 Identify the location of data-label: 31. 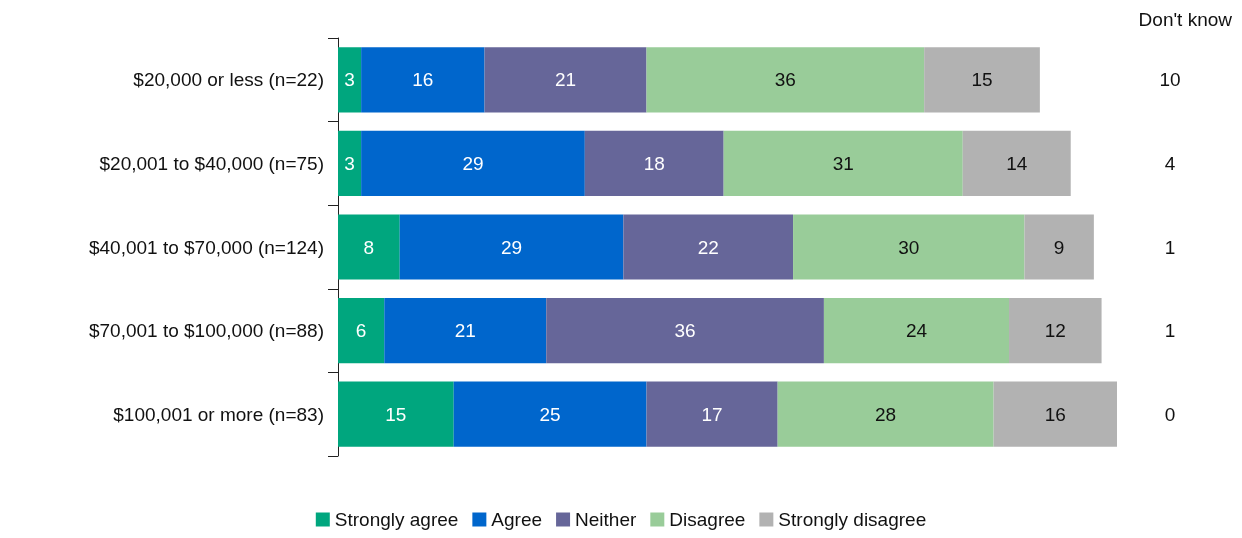
(843, 163).